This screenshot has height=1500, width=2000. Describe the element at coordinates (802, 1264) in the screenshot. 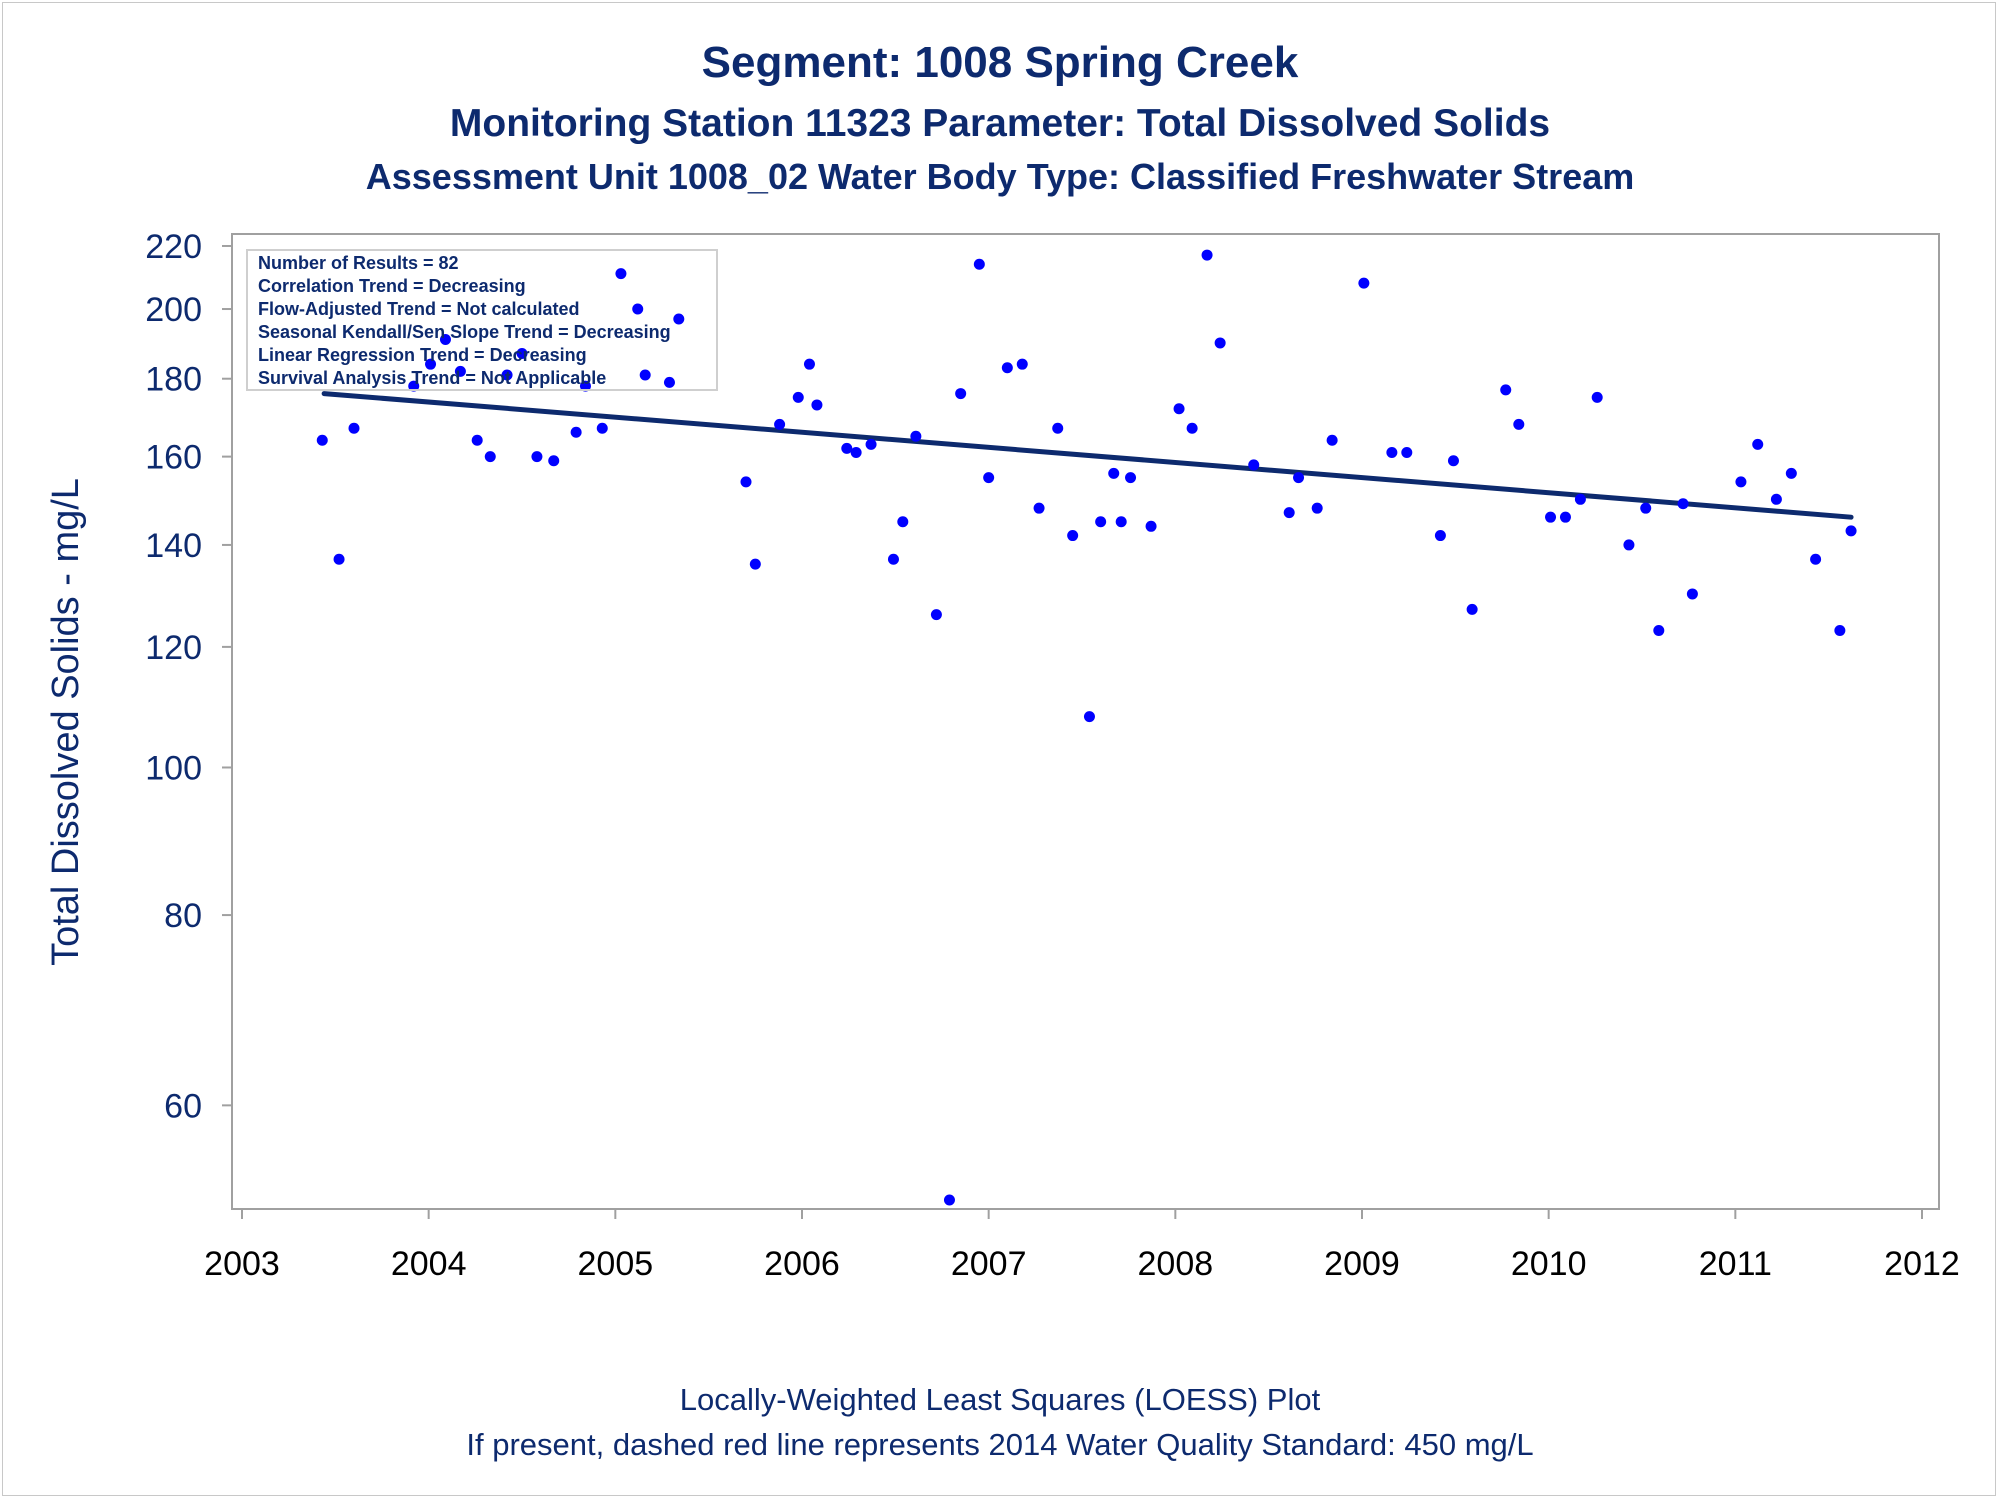

I see `x-tick-label: 2006` at that location.